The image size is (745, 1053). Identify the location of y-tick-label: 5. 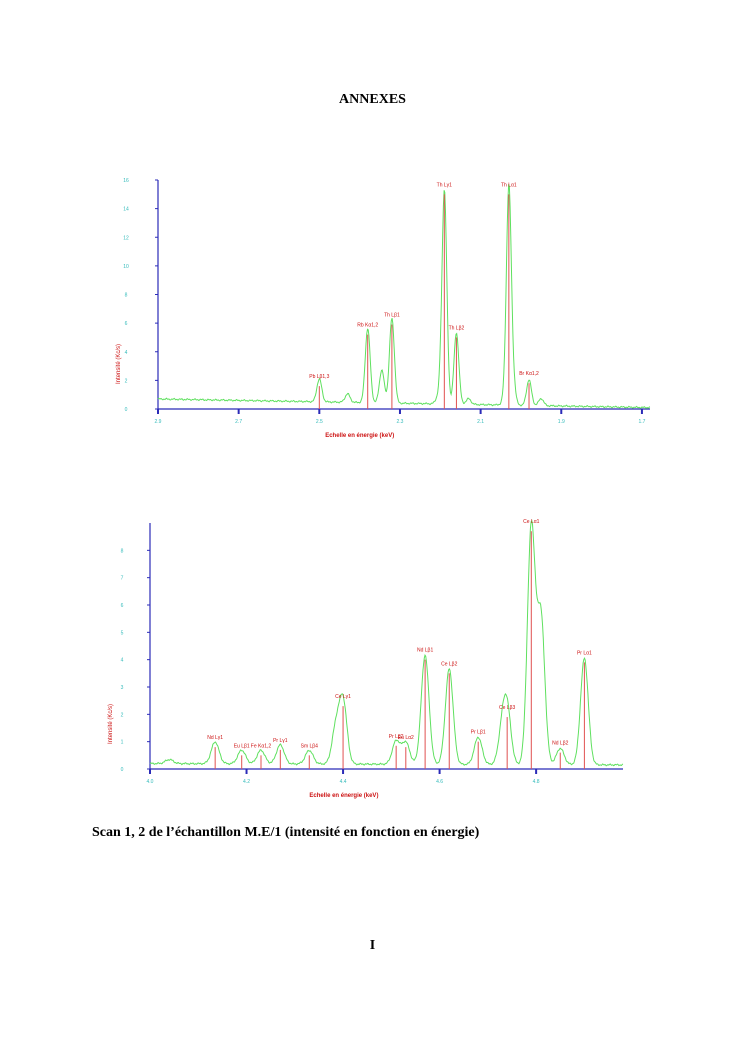
(122, 633).